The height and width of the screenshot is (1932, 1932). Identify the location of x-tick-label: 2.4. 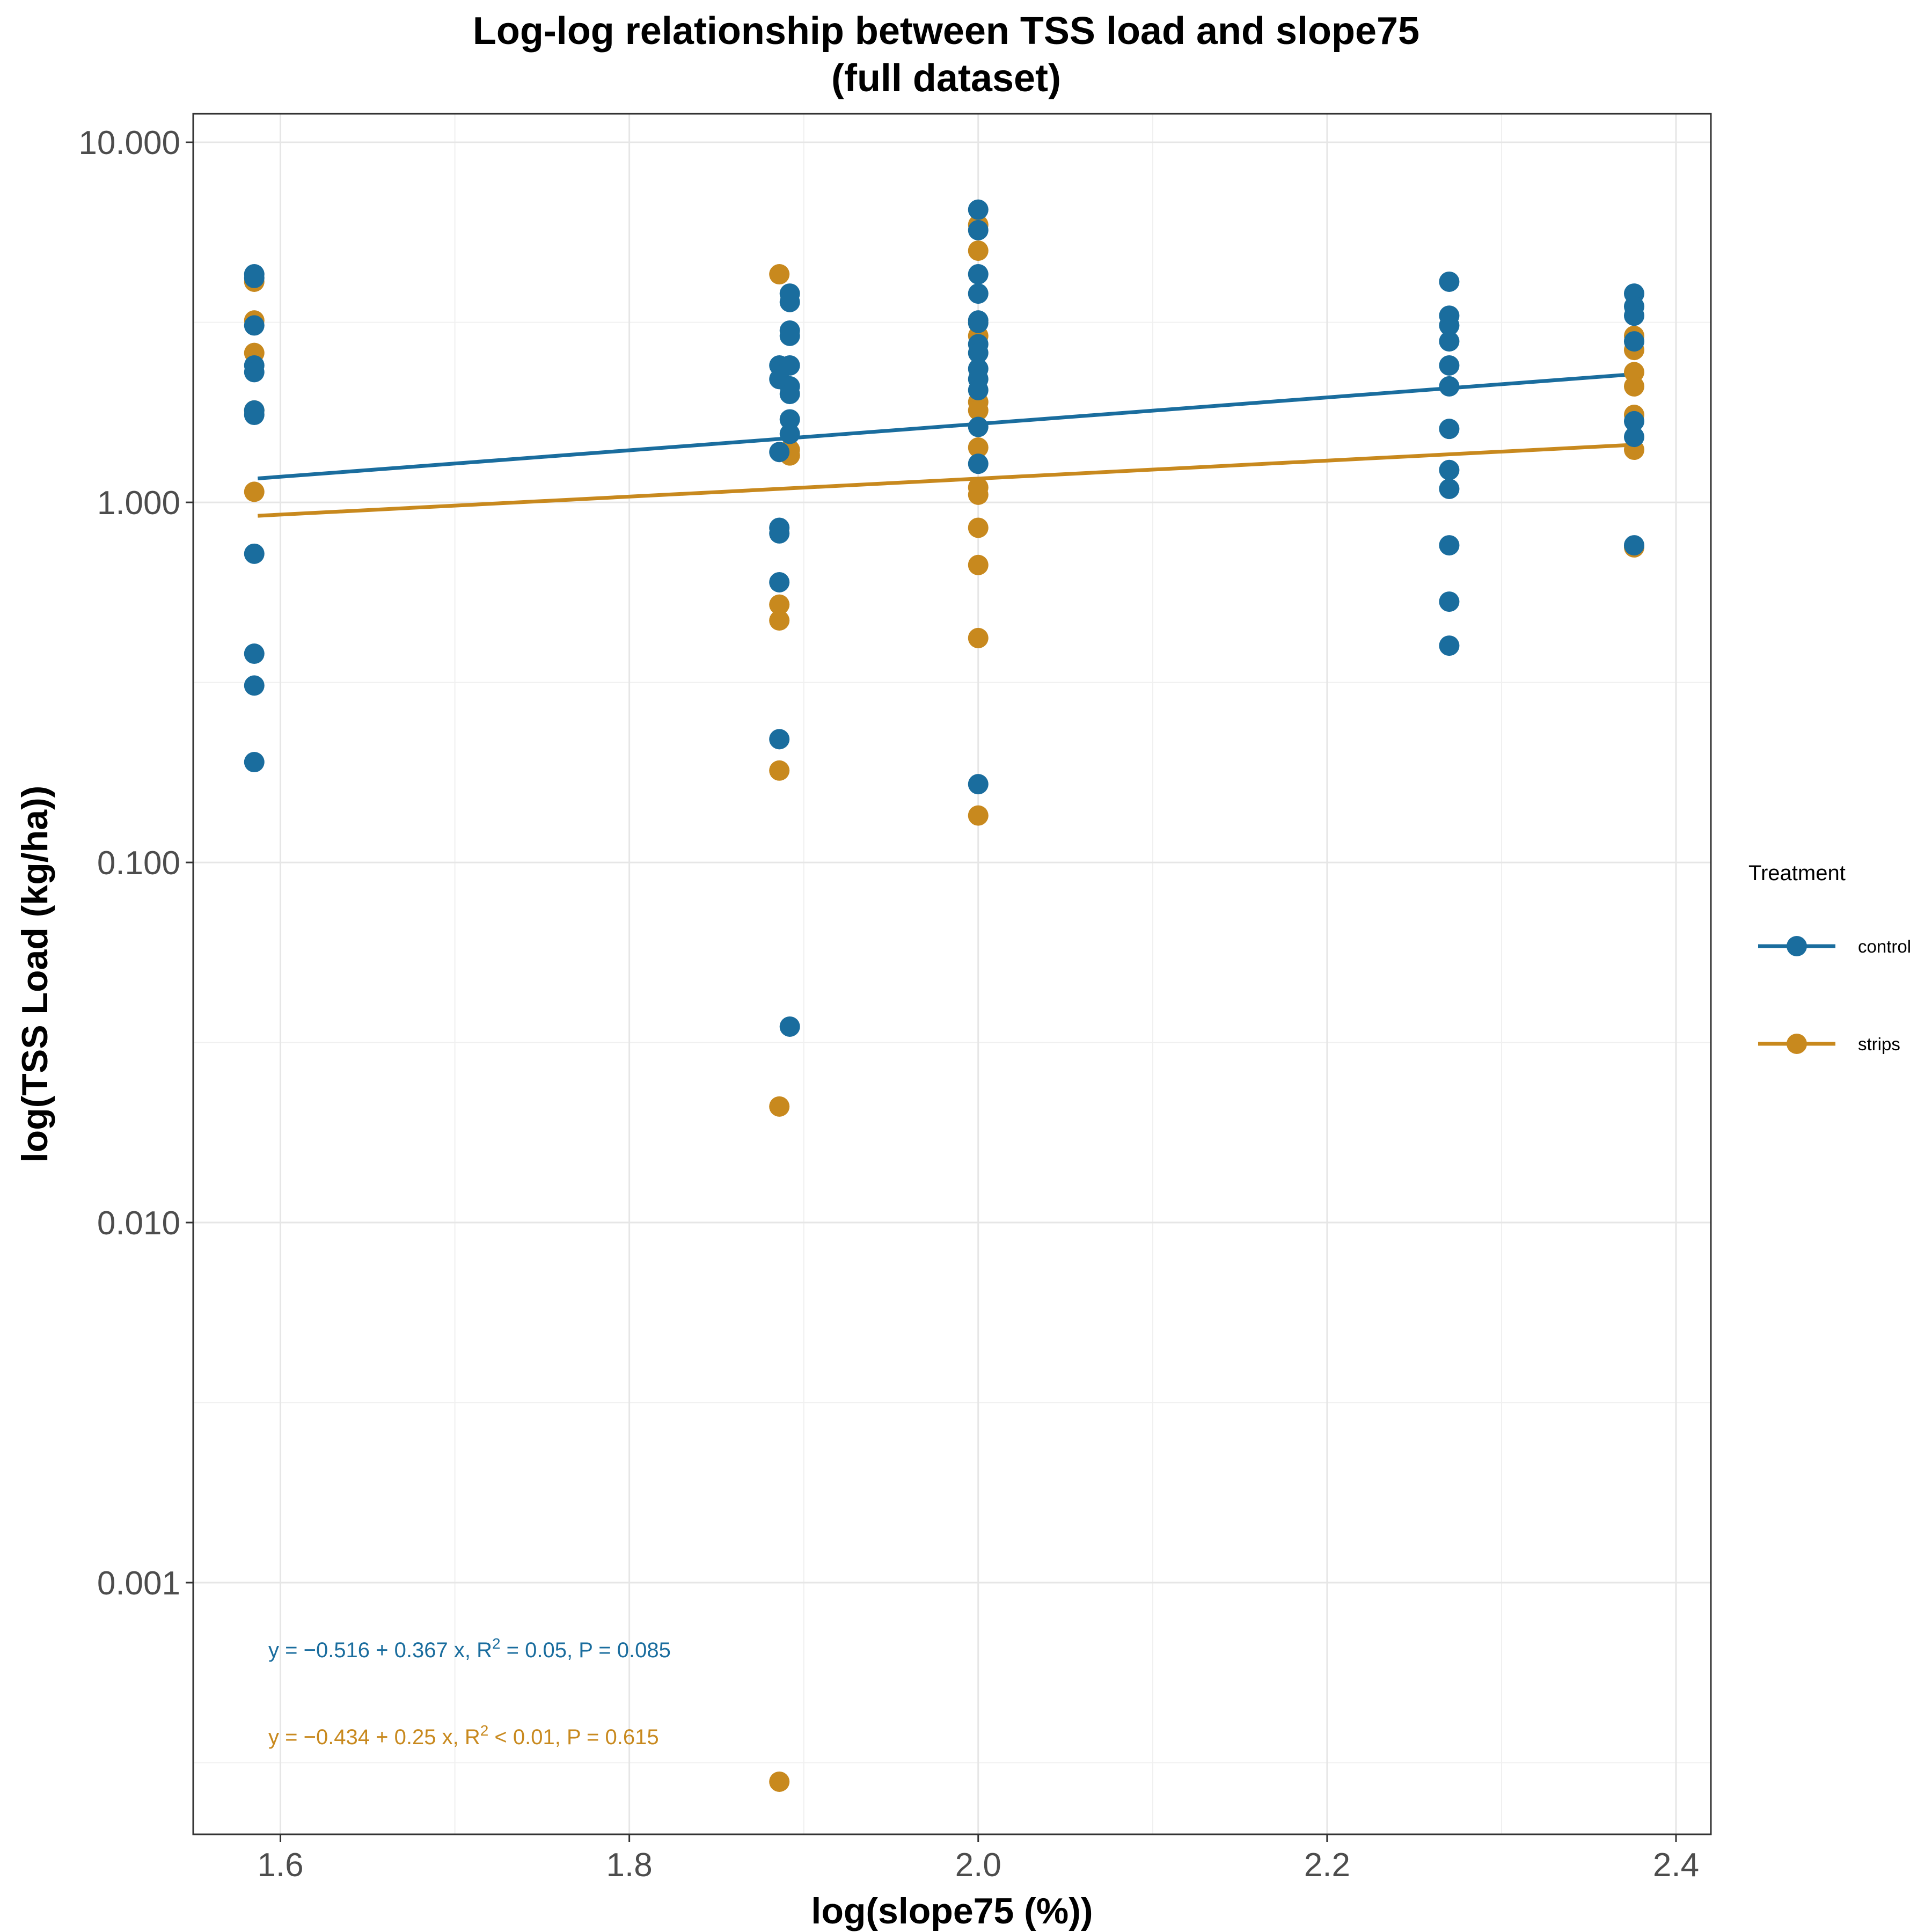
(1676, 1865).